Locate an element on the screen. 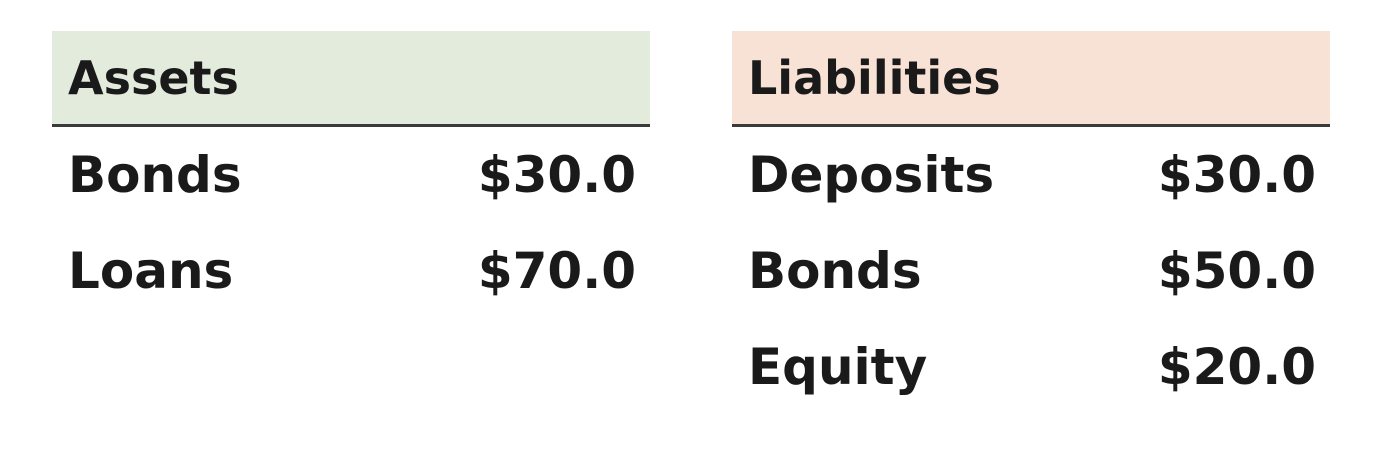 Image resolution: width=1374 pixels, height=450 pixels. liabilities-header: Liabilities is located at coordinates (1031, 79).